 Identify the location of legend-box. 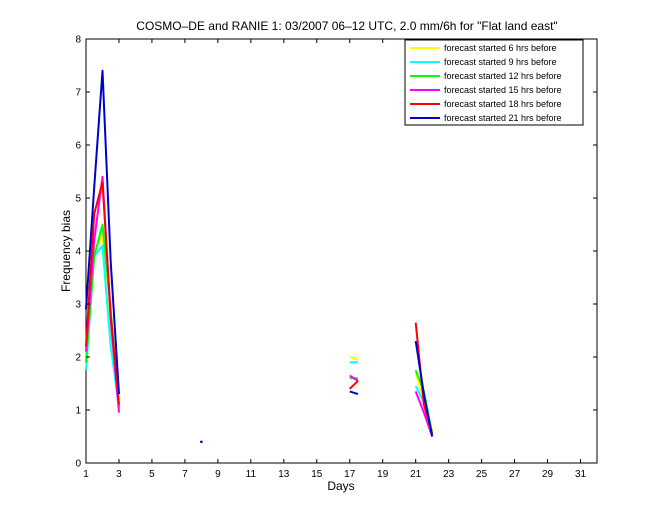
(494, 82).